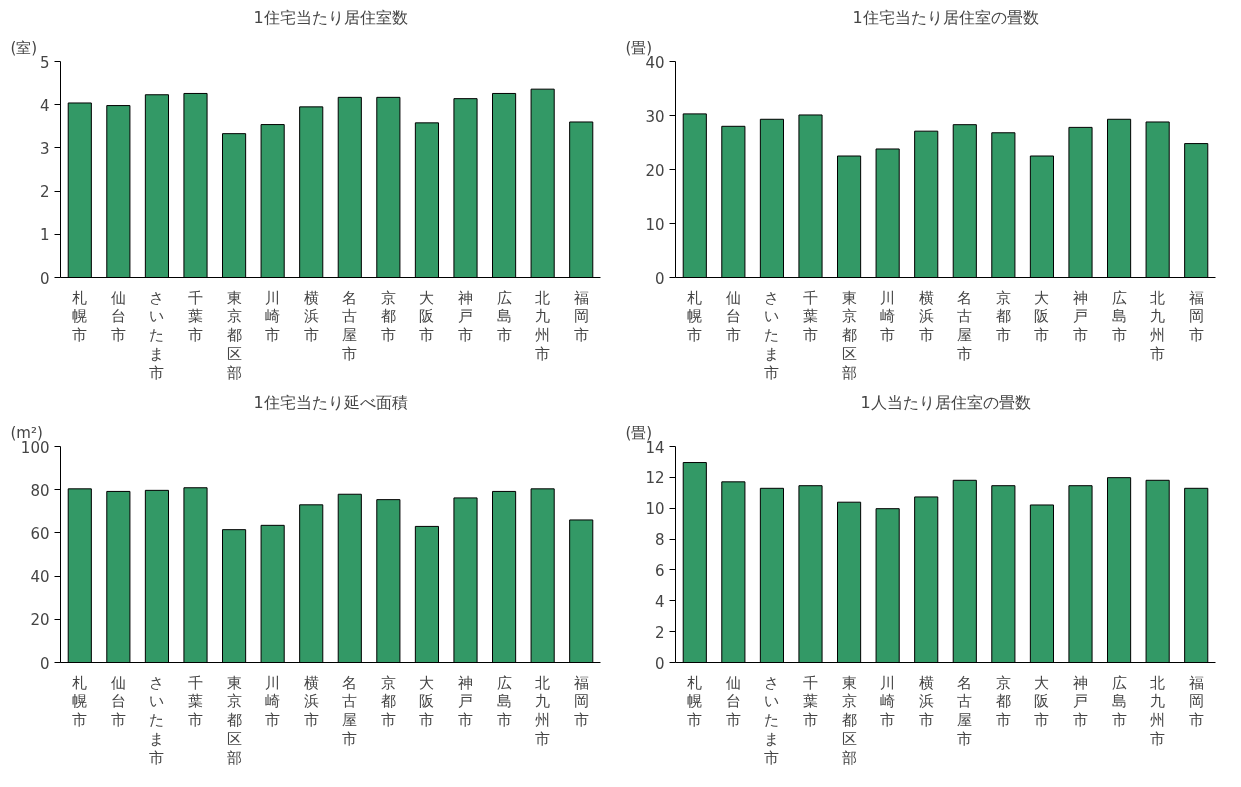  What do you see at coordinates (24, 47) in the screenshot?
I see `y-axis-title: (室)` at bounding box center [24, 47].